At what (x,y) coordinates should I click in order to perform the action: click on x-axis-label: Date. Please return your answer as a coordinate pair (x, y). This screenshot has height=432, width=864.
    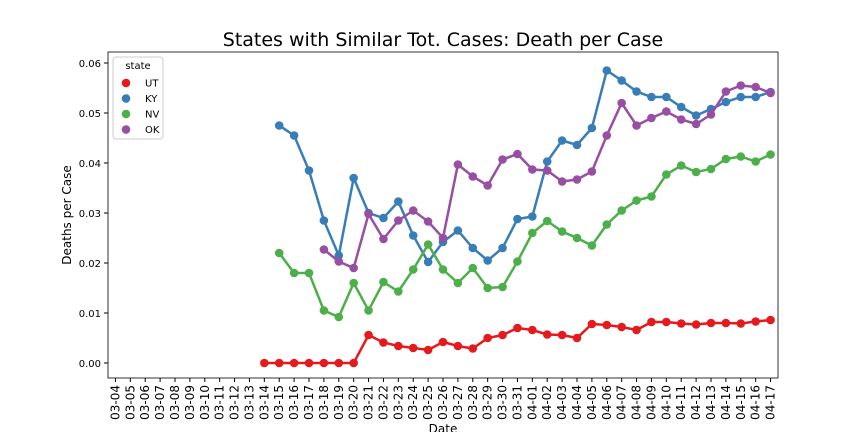
    Looking at the image, I should click on (443, 427).